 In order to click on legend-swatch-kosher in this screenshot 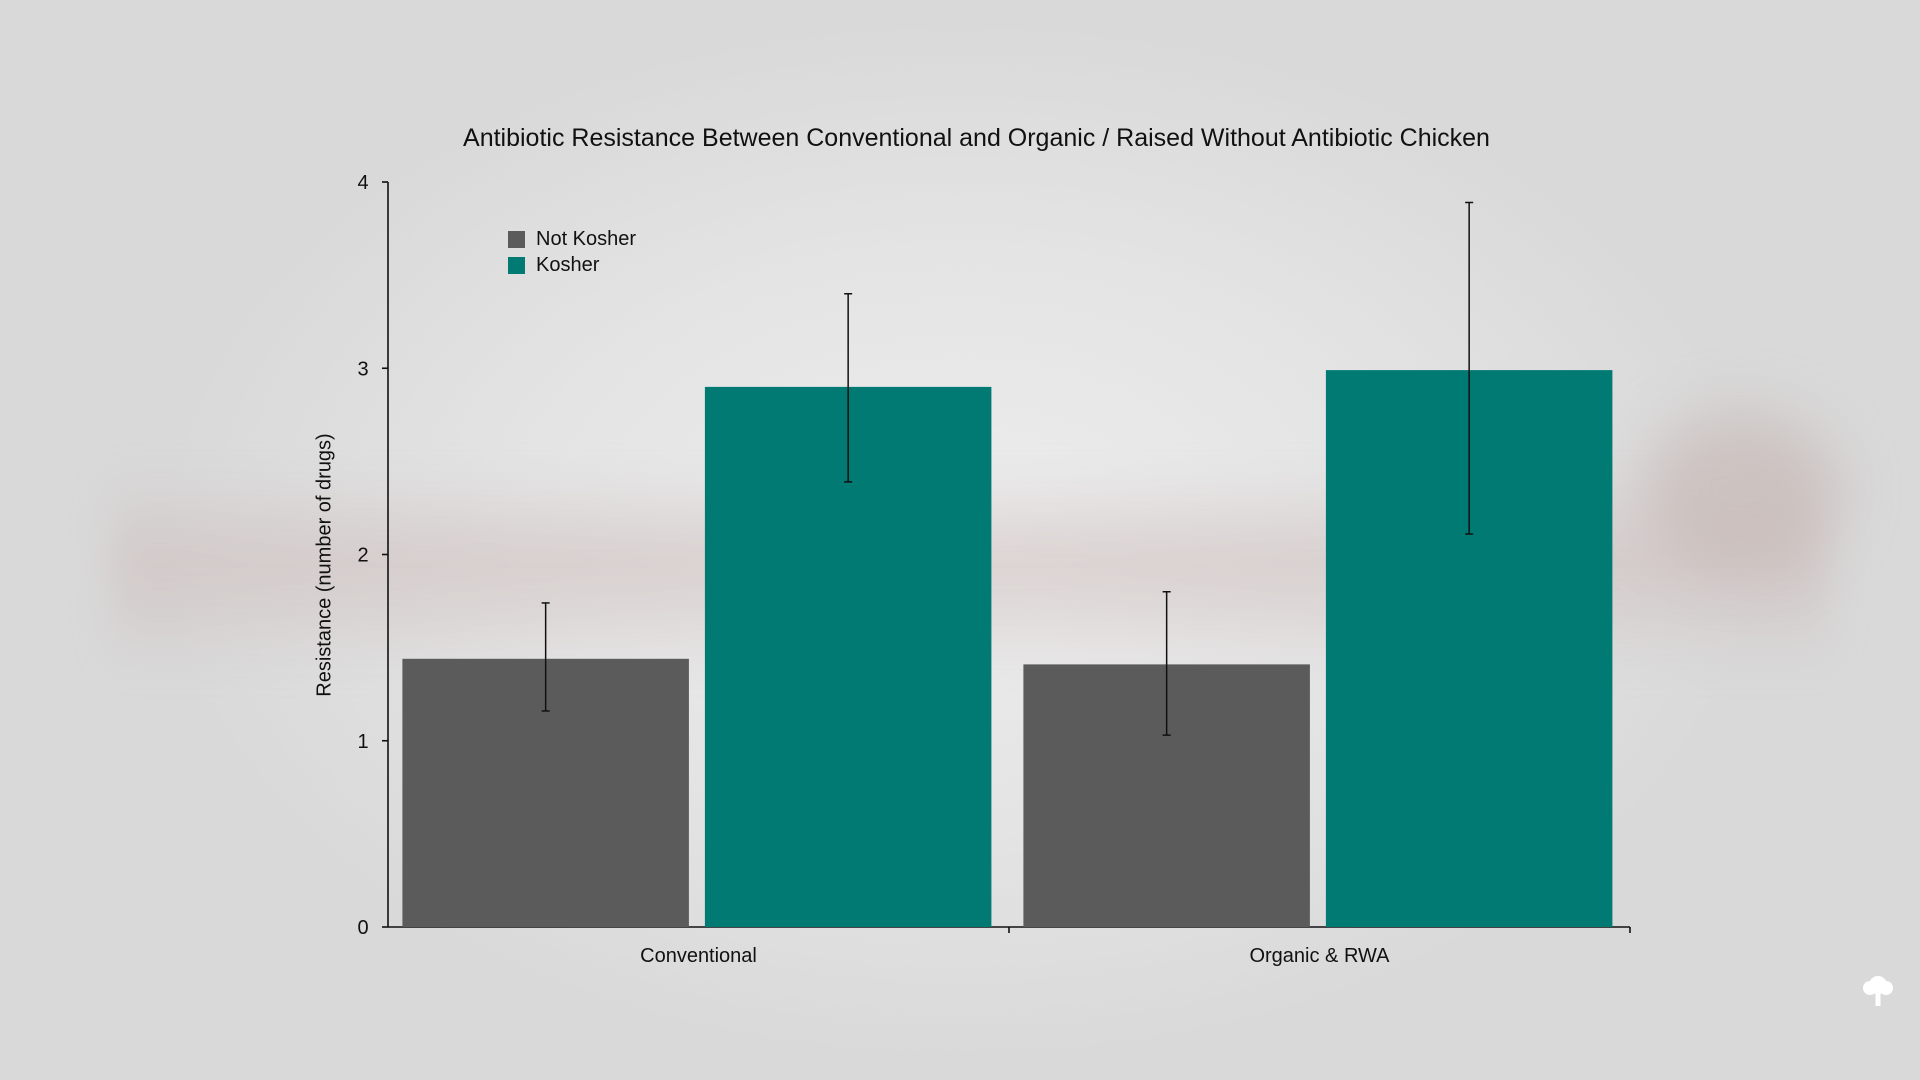, I will do `click(516, 265)`.